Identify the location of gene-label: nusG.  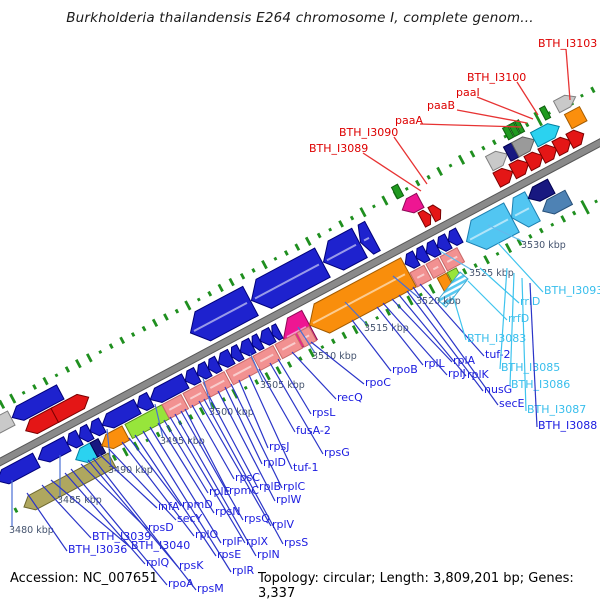
(498, 389).